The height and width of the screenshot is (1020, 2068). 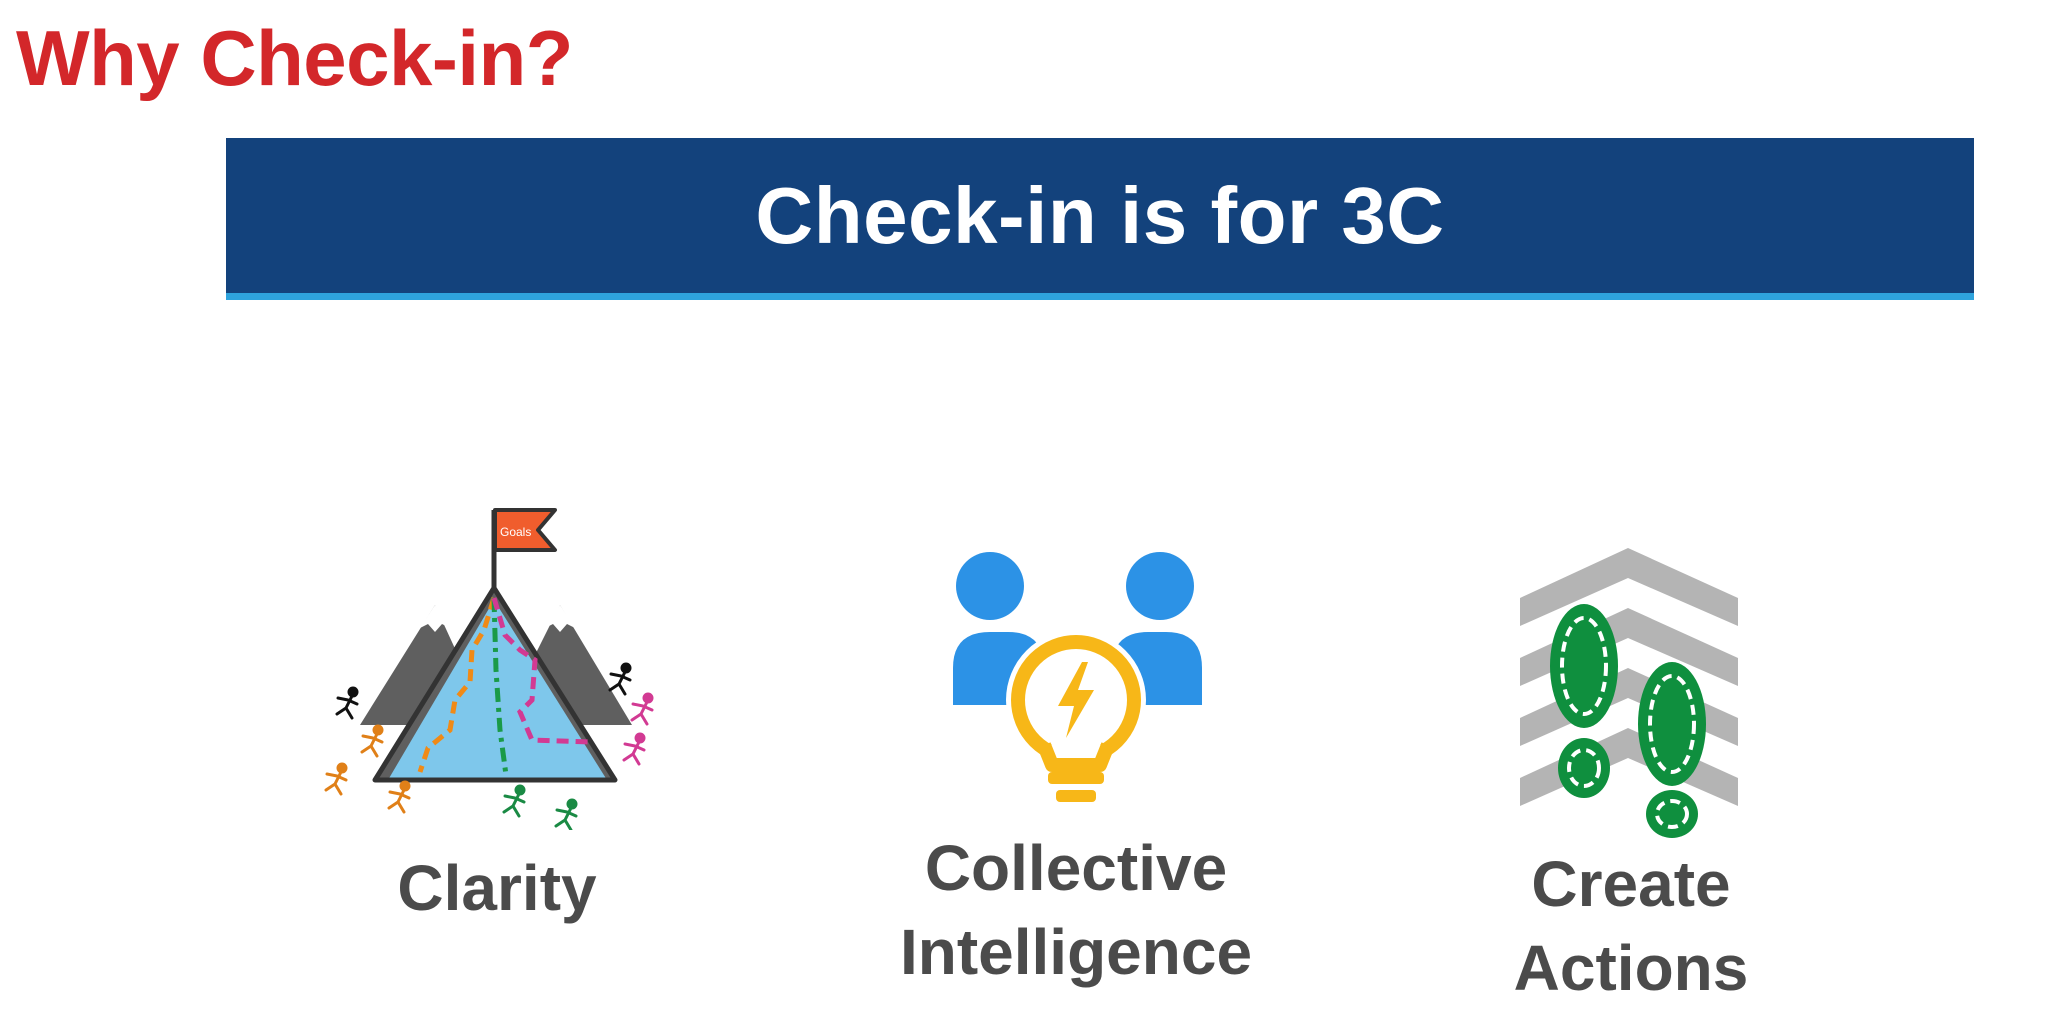 What do you see at coordinates (1631, 926) in the screenshot?
I see `label-create-actions: Create Actions` at bounding box center [1631, 926].